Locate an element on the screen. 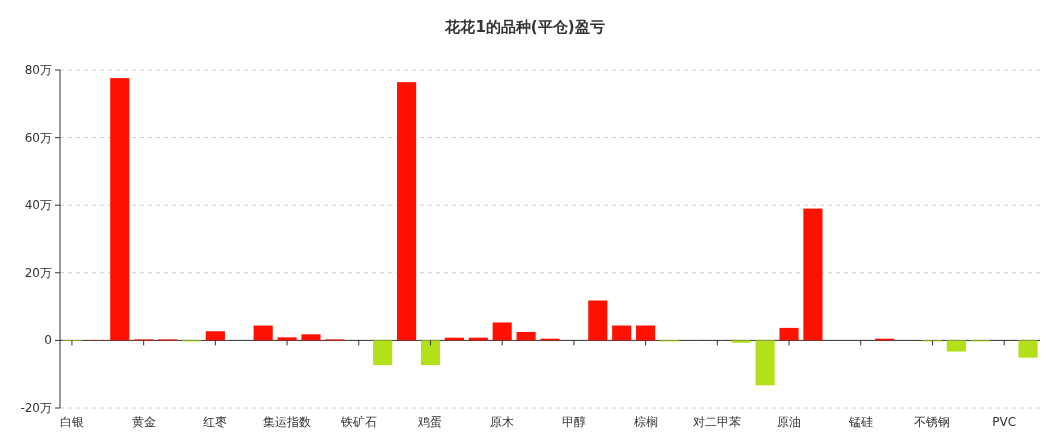 This screenshot has height=446, width=1050. x-tick-label: PVC is located at coordinates (1004, 422).